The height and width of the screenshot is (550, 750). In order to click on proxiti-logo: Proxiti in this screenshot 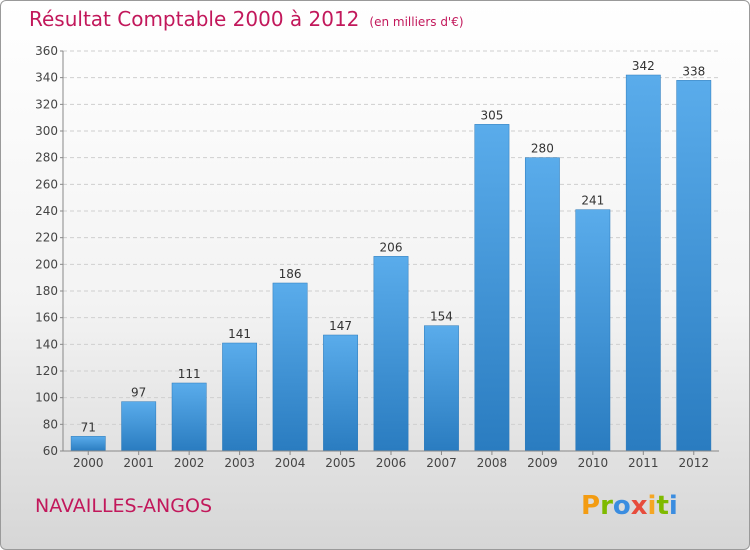, I will do `click(629, 506)`.